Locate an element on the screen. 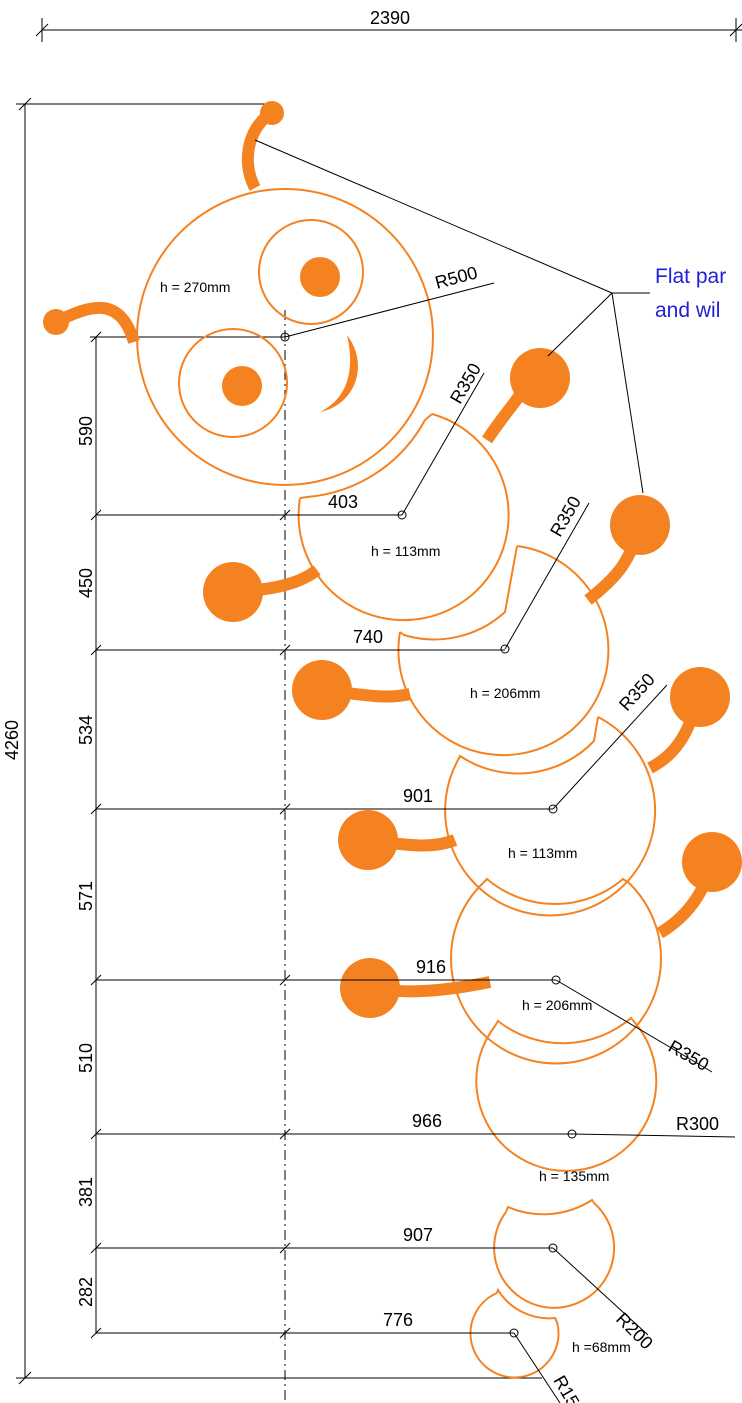 This screenshot has height=1403, width=742. hdim-403: 403 is located at coordinates (343, 502).